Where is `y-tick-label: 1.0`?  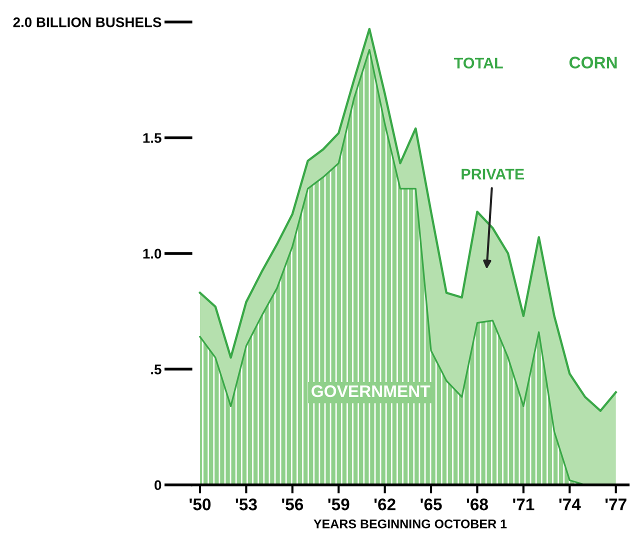 y-tick-label: 1.0 is located at coordinates (152, 253).